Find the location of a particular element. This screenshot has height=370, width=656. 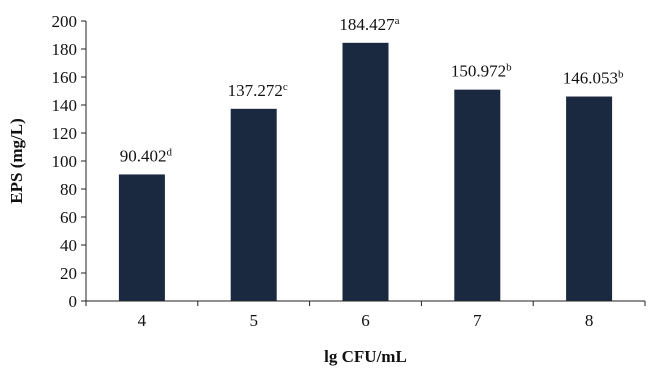

data-label-4: 90.402d is located at coordinates (146, 155).